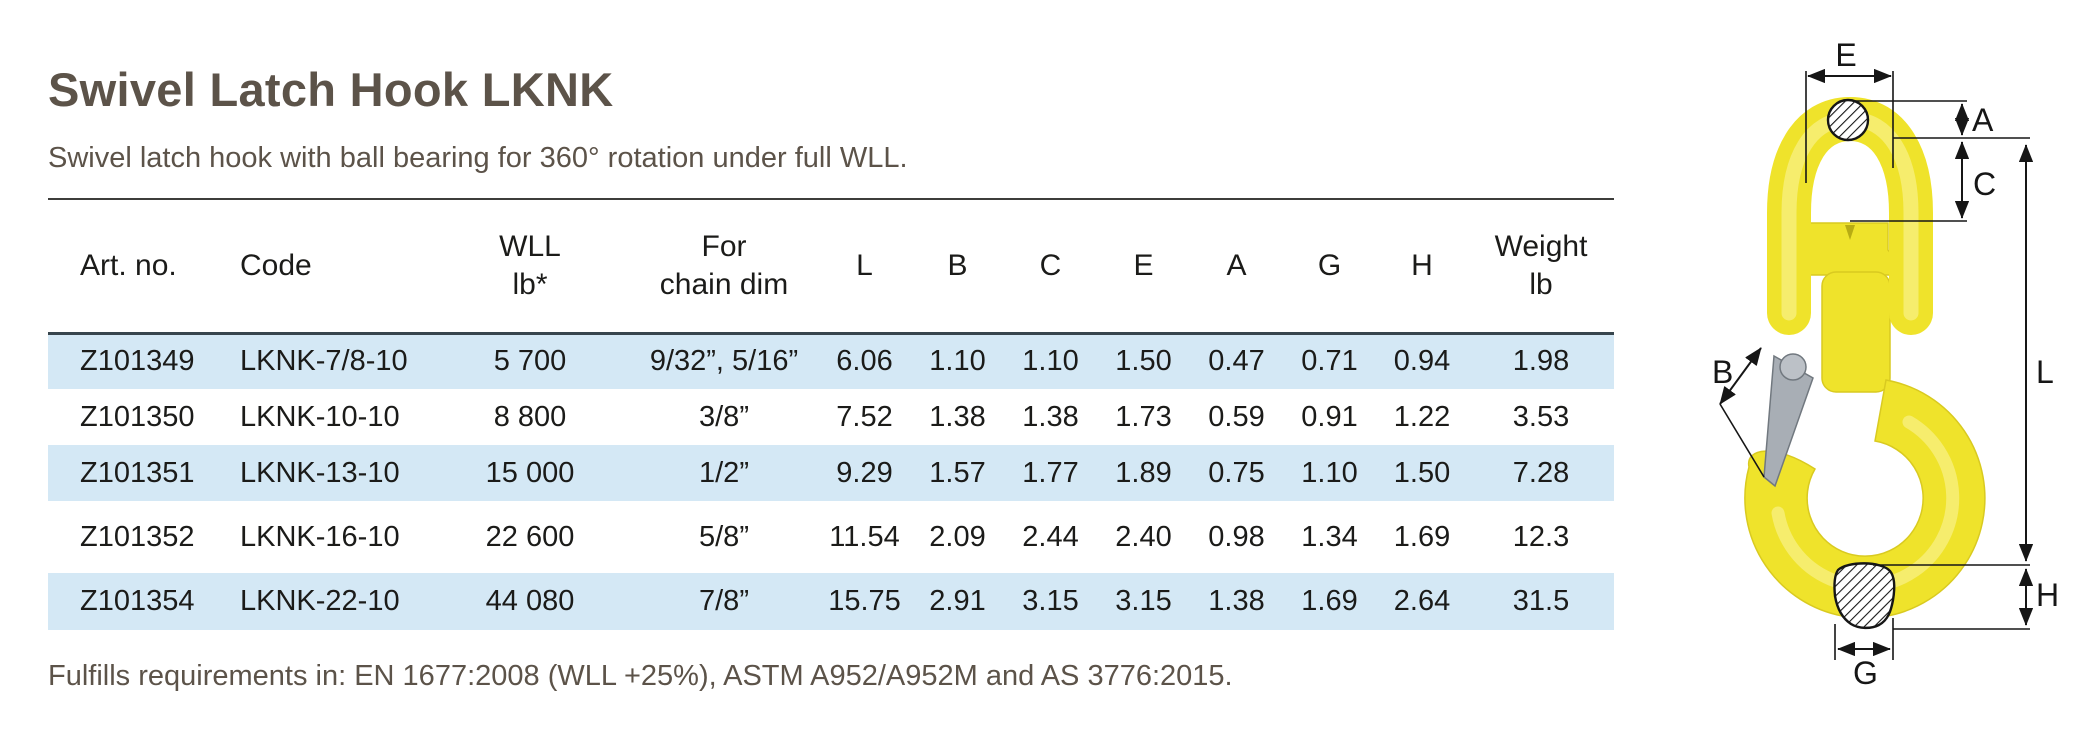 This screenshot has height=750, width=2100. What do you see at coordinates (1984, 184) in the screenshot?
I see `dim-label-c: C` at bounding box center [1984, 184].